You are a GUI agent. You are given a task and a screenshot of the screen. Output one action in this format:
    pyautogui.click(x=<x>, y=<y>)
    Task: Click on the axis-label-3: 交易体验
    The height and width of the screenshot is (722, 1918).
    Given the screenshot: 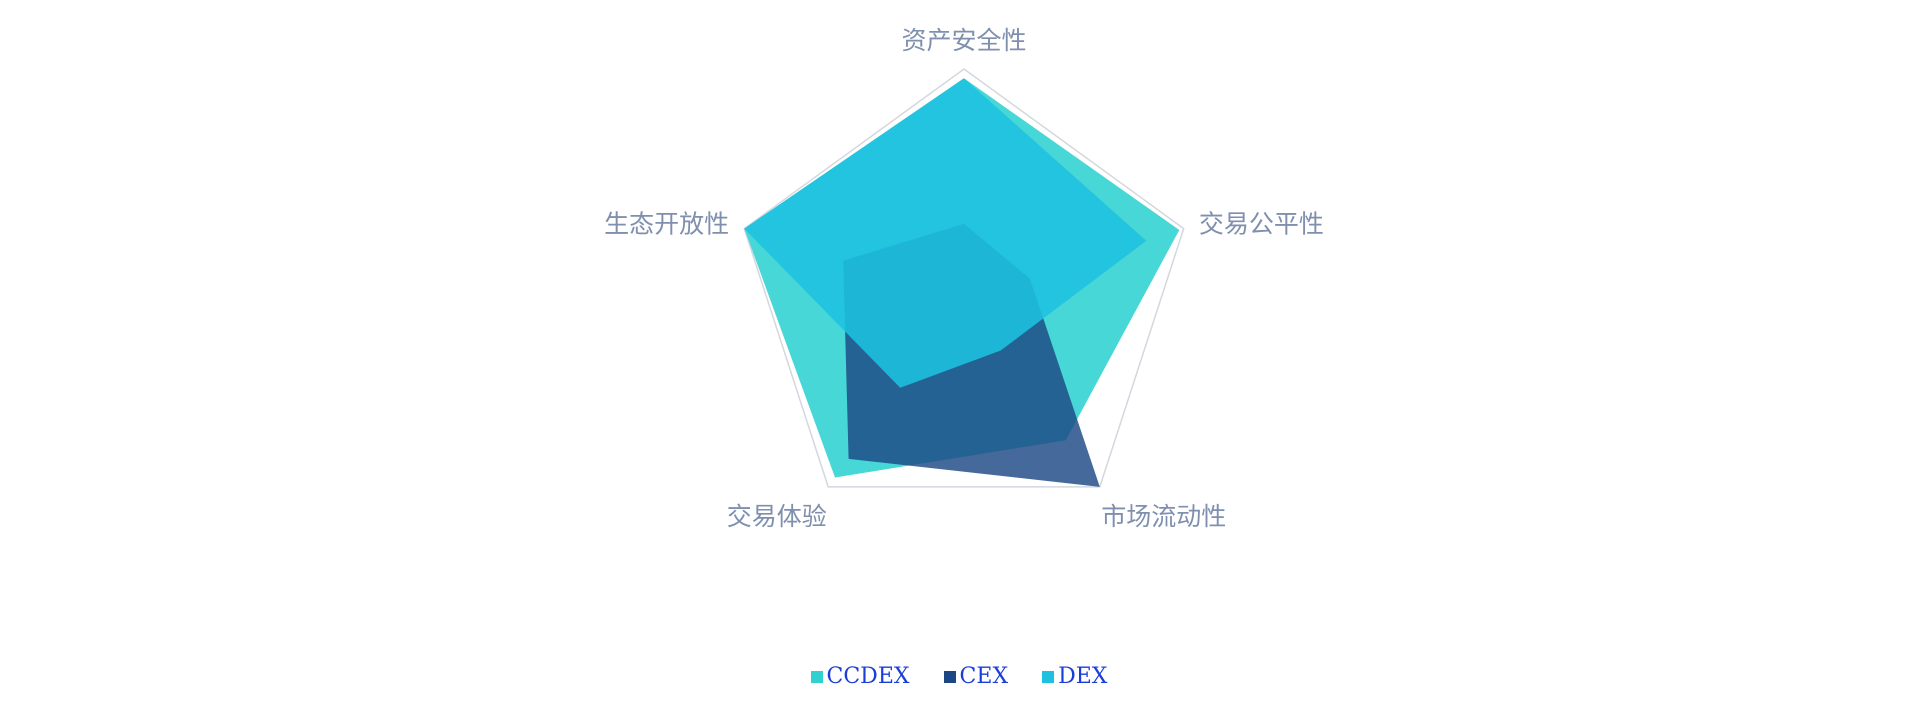 What is the action you would take?
    pyautogui.click(x=777, y=516)
    